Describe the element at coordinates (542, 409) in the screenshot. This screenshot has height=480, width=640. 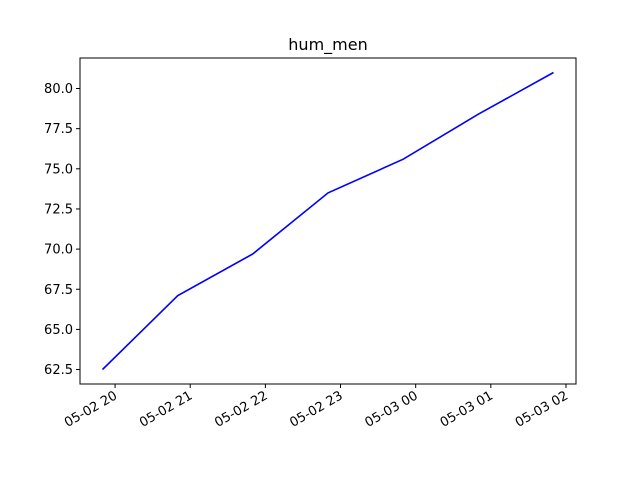
I see `x-tick-label: 05-03 02` at that location.